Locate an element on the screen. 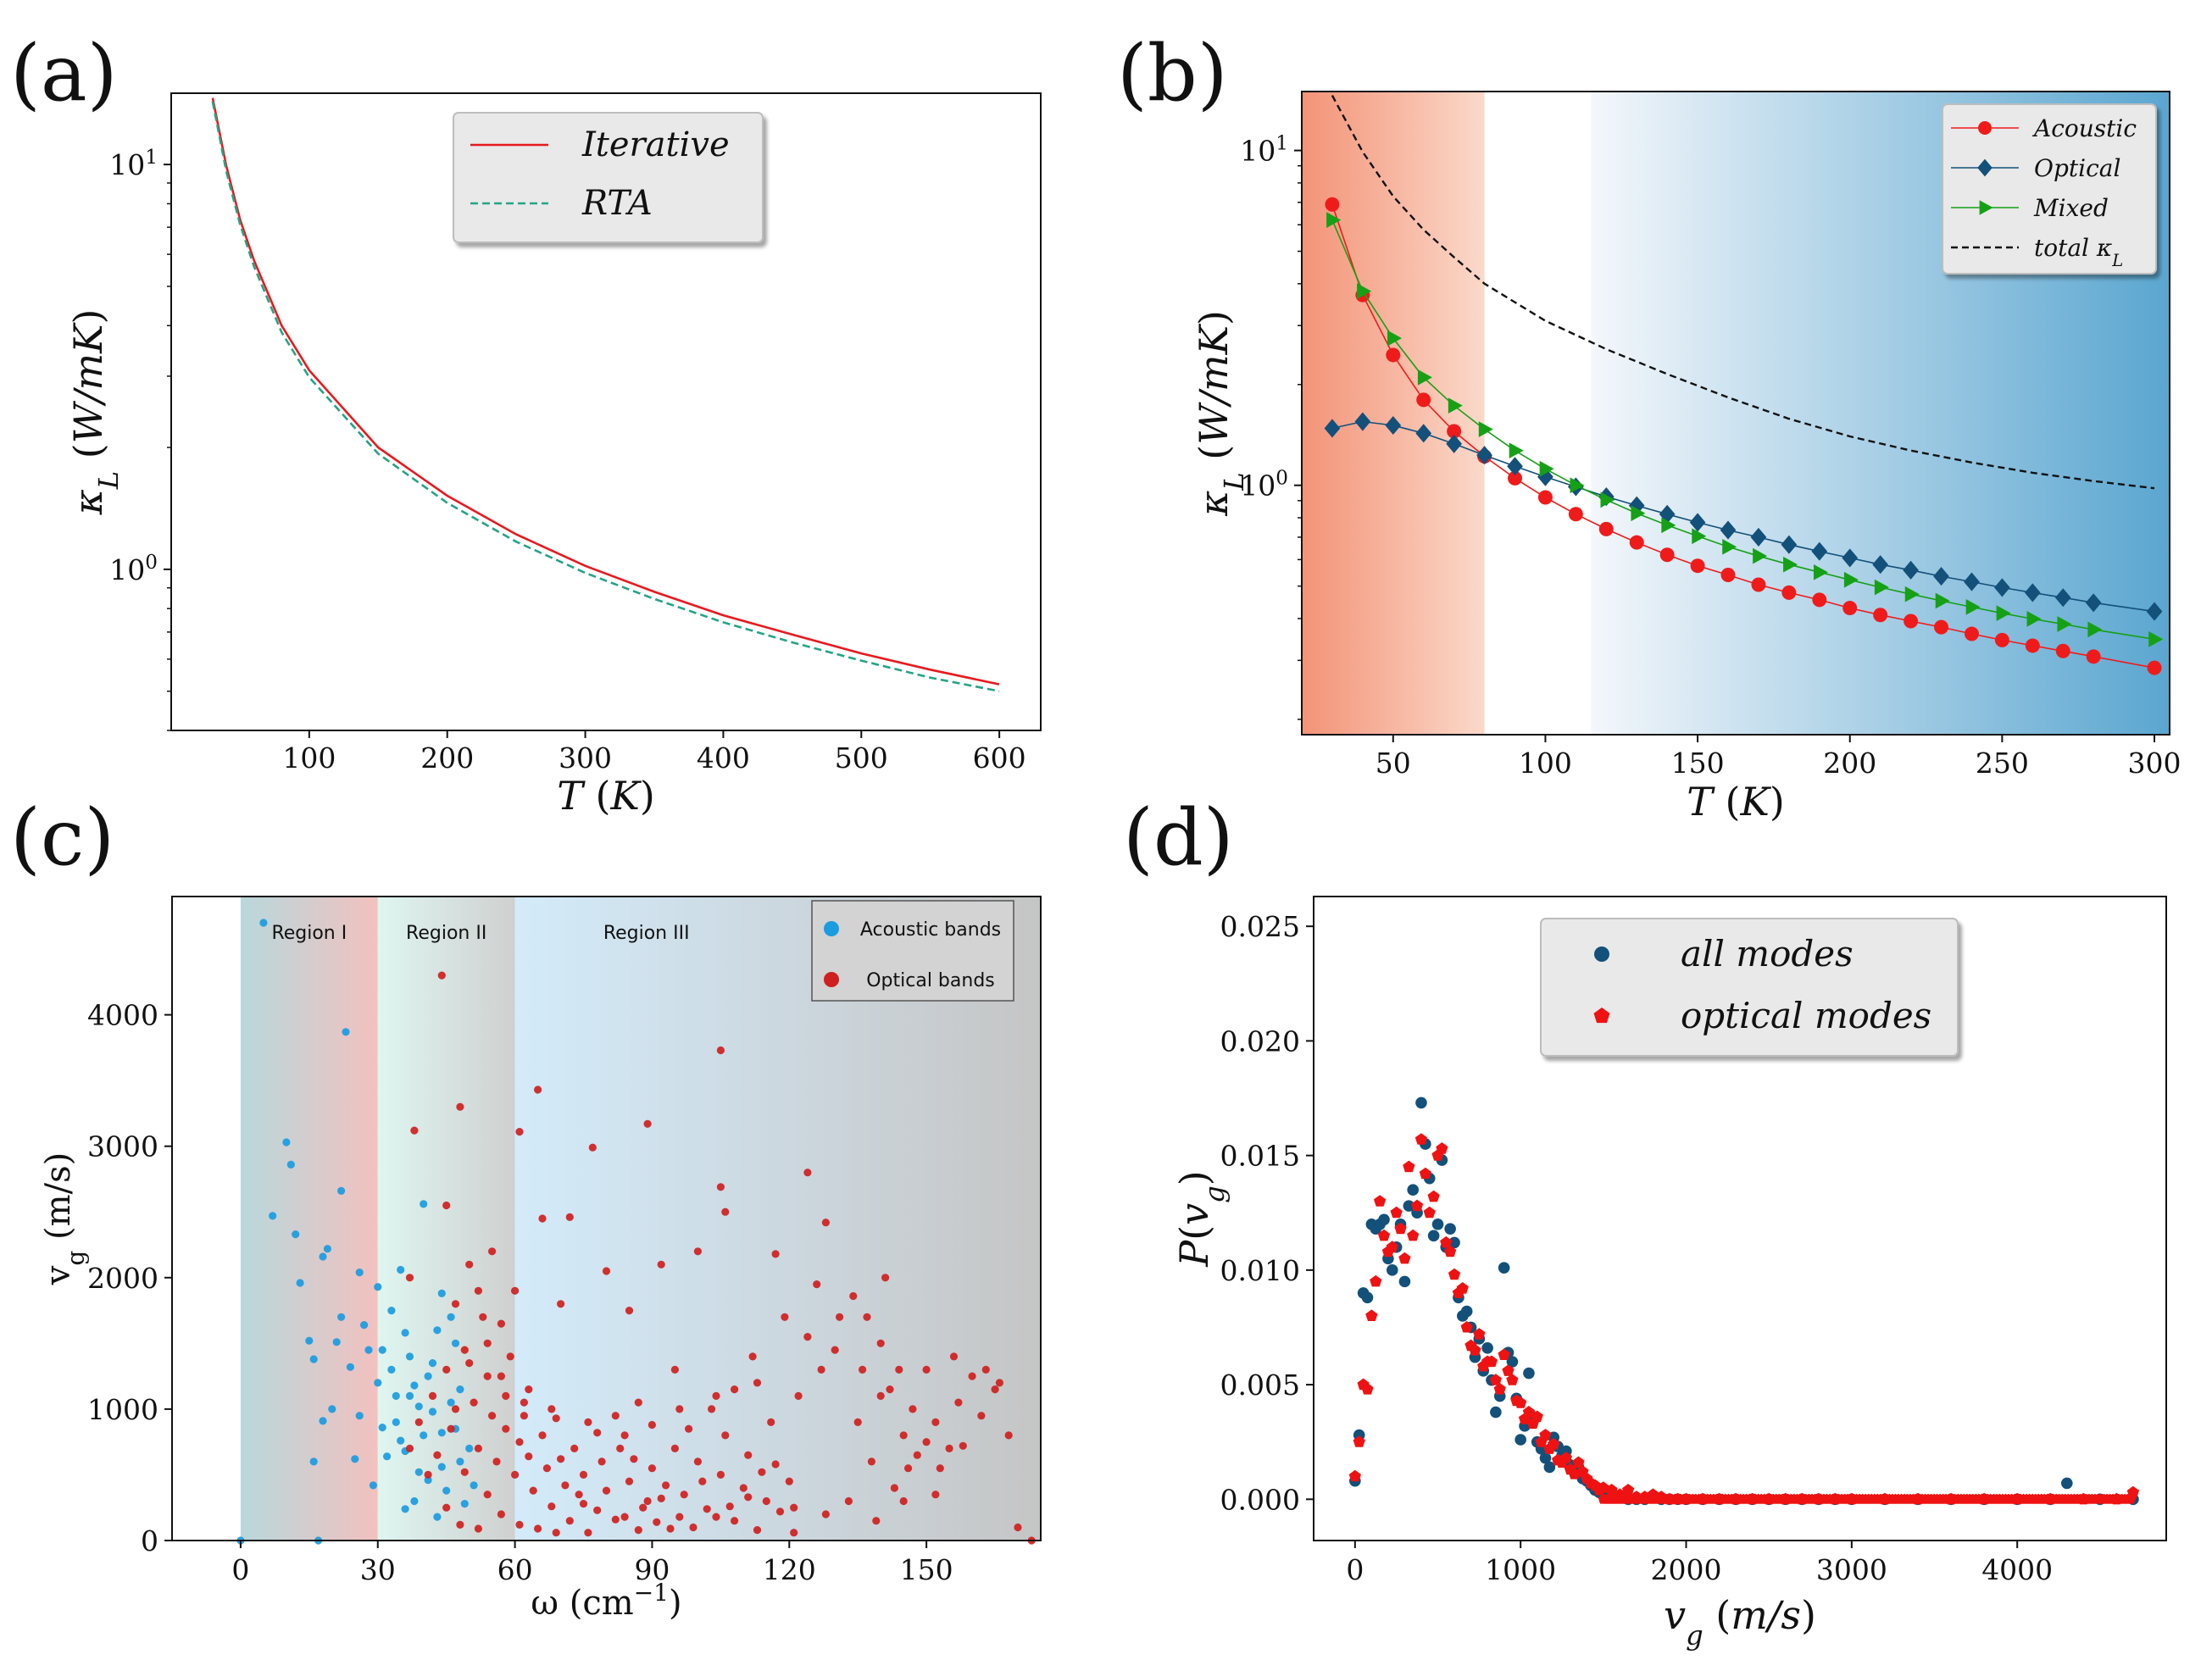 This screenshot has height=1660, width=2212. y-axis-label: κL (W/mK) is located at coordinates (95, 412).